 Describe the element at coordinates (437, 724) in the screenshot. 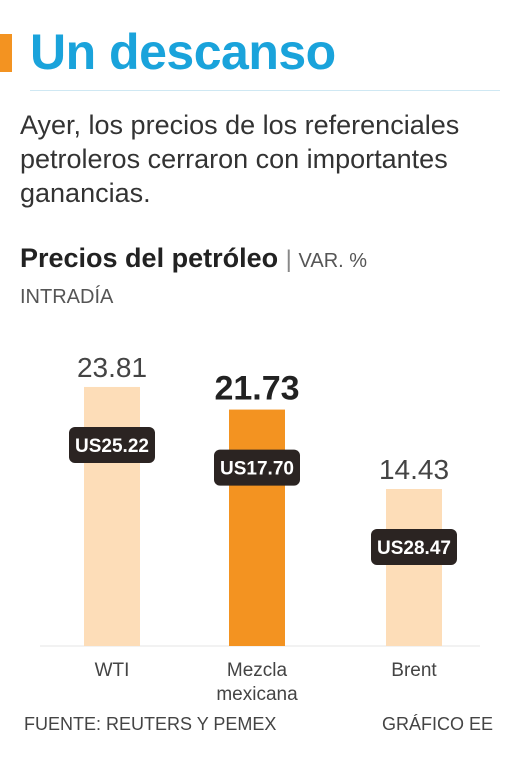

I see `graphic-credit: GRÁFICO EE` at that location.